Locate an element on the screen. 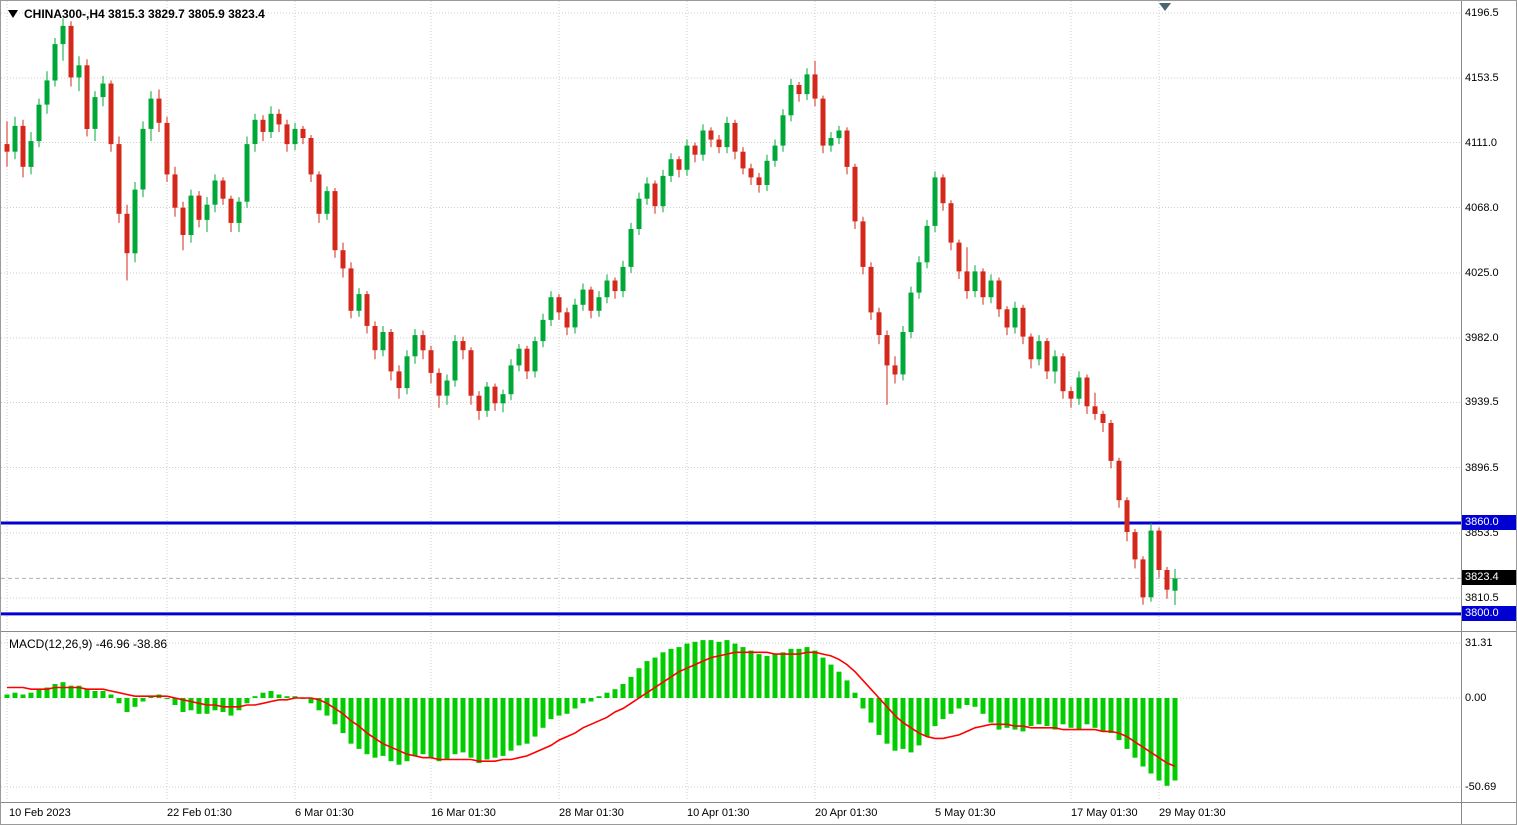  macd-signal-line is located at coordinates (591, 709).